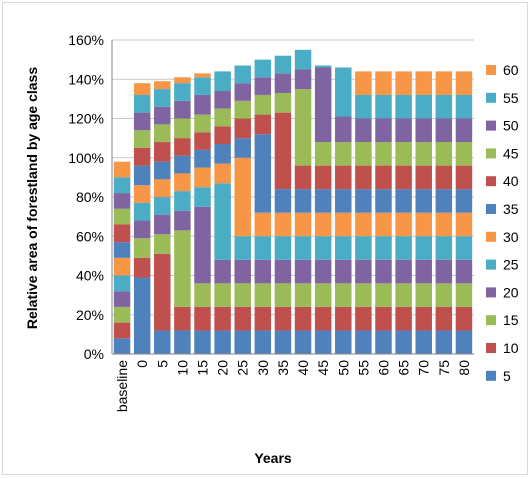  I want to click on x-axis-title: Years, so click(273, 458).